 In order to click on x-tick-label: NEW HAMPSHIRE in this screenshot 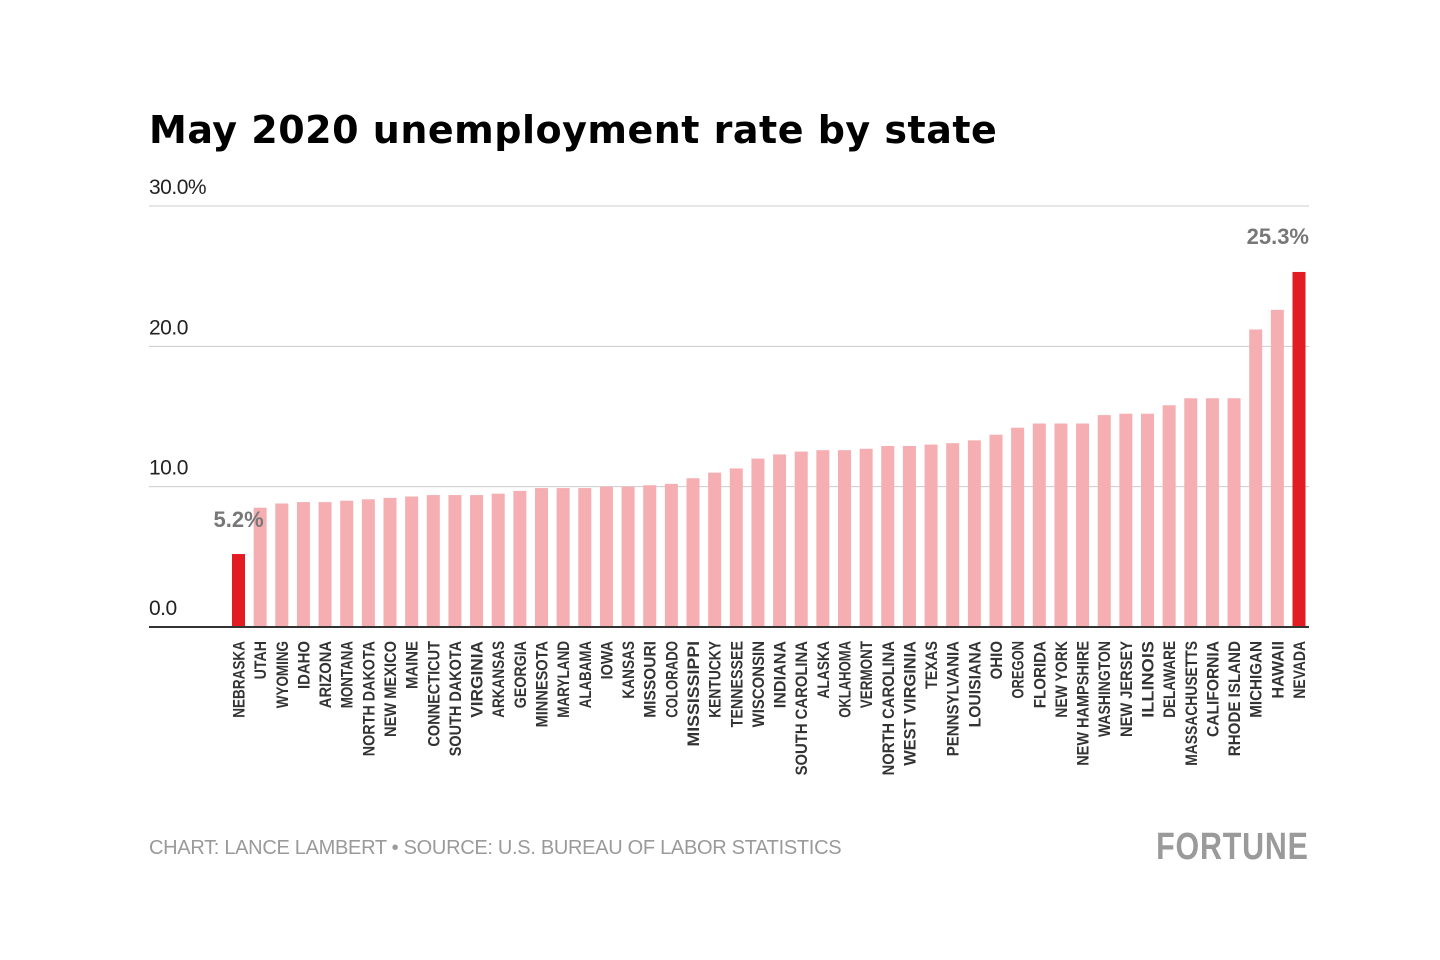, I will do `click(1083, 703)`.